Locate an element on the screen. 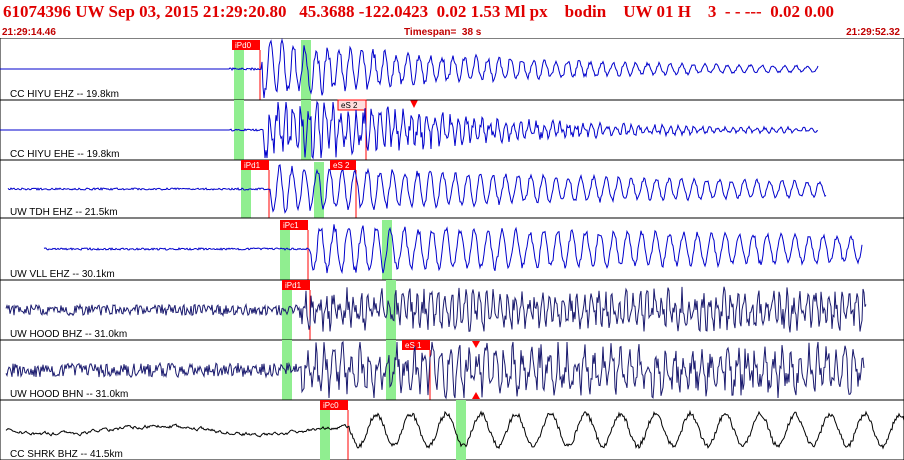 Image resolution: width=904 pixels, height=460 pixels. pick-label: iPd0 is located at coordinates (243, 45).